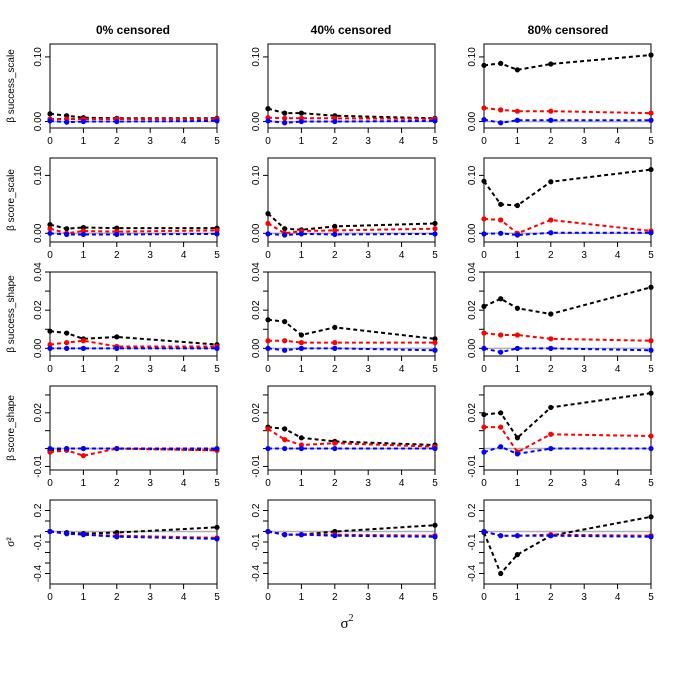  Describe the element at coordinates (256, 310) in the screenshot. I see `y-tick-label: 0.02` at that location.